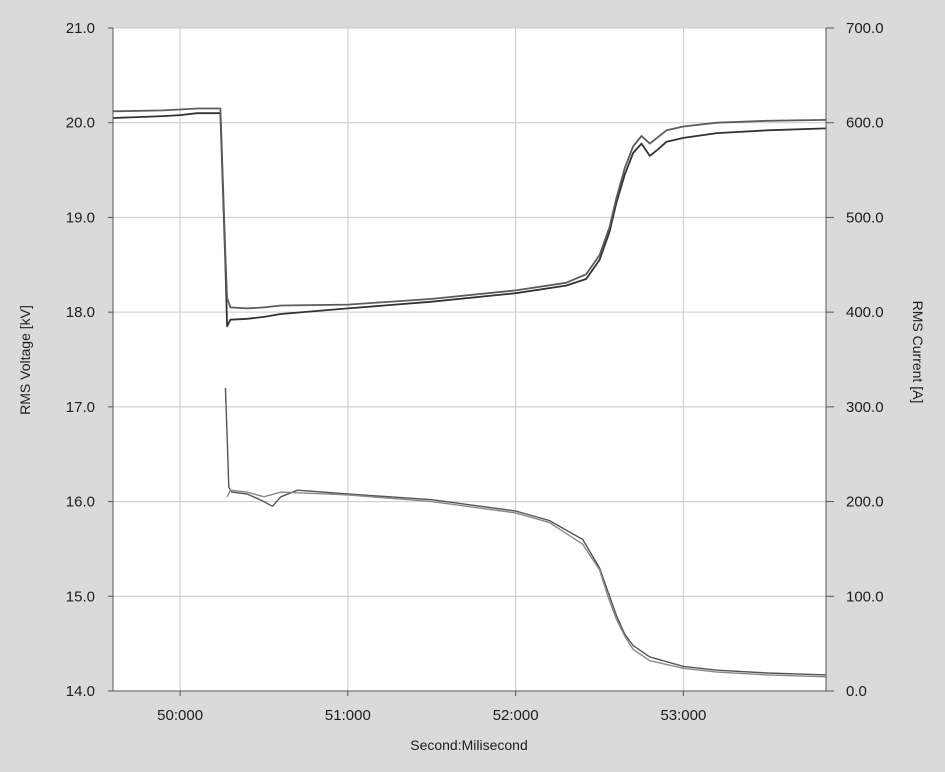  What do you see at coordinates (25, 360) in the screenshot?
I see `y-axis-left-title: RMS Voltage [kV]` at bounding box center [25, 360].